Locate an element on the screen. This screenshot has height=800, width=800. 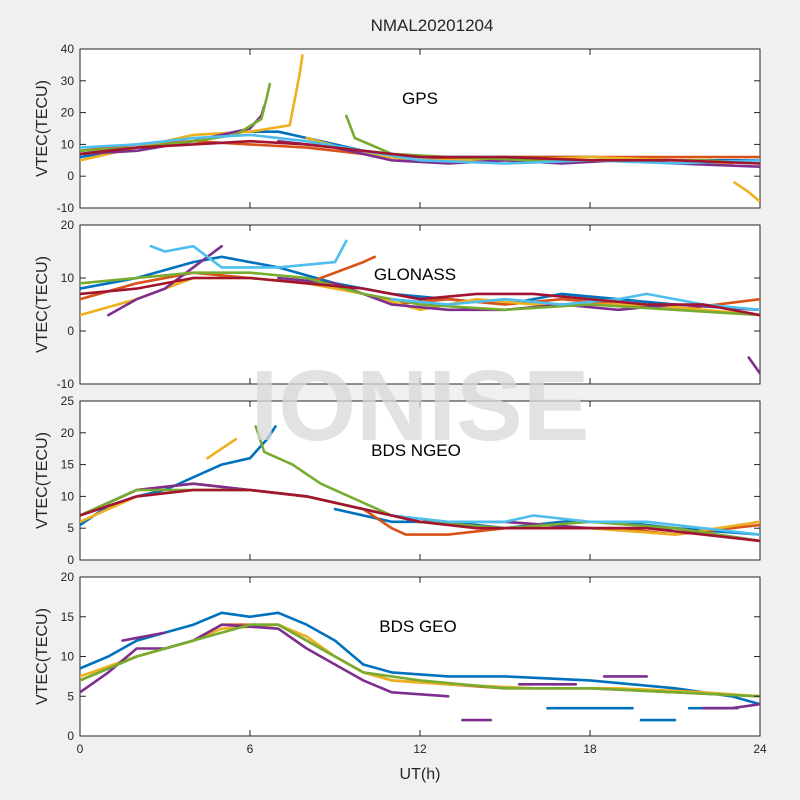
x-tick-label: 6 is located at coordinates (250, 749).